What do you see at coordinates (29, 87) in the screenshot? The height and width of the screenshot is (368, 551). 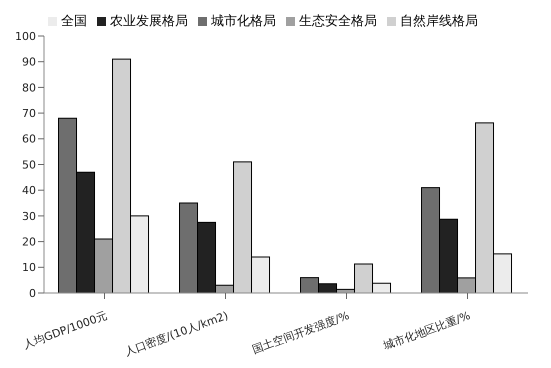 I see `y-tick-label: 80` at bounding box center [29, 87].